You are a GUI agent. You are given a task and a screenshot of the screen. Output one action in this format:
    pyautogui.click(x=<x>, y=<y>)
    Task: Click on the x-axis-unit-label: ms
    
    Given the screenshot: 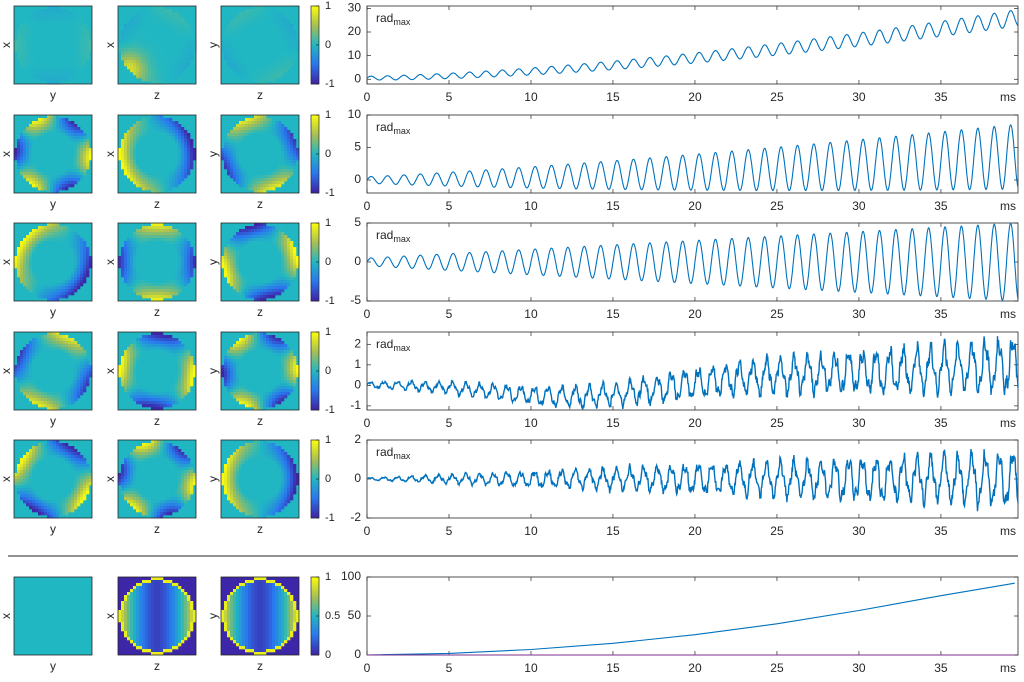 What is the action you would take?
    pyautogui.click(x=1008, y=206)
    